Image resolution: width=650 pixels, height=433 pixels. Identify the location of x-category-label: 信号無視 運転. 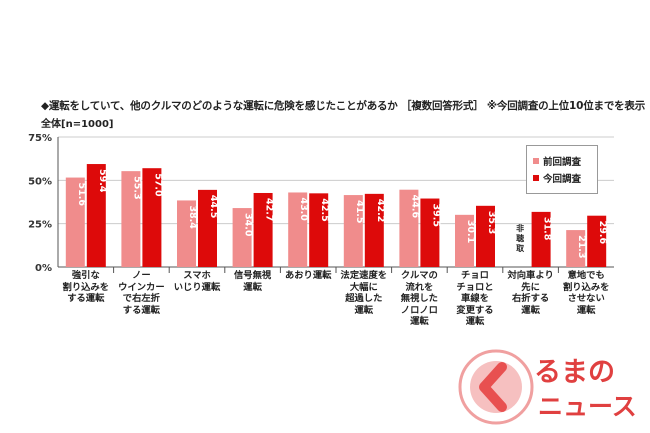
(252, 281).